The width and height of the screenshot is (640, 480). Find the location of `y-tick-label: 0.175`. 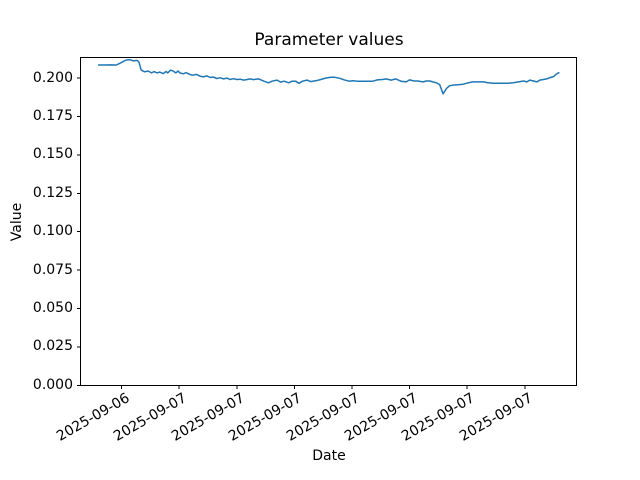

y-tick-label: 0.175 is located at coordinates (52, 115).